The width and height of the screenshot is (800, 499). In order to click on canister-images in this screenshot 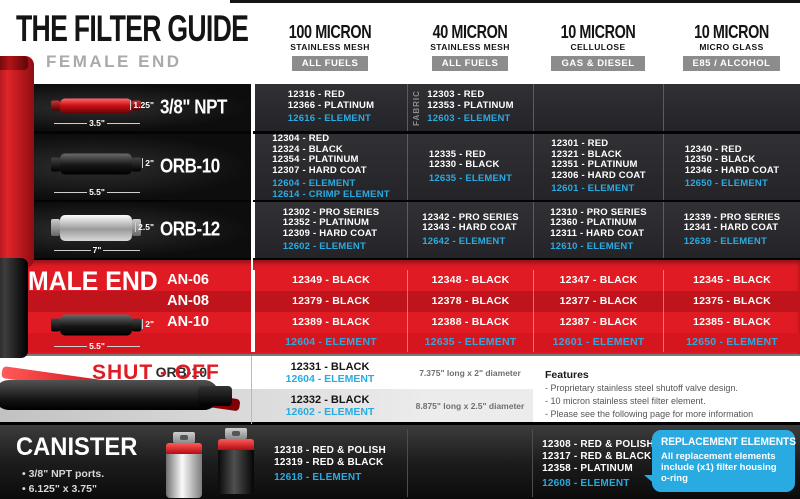, I will do `click(218, 462)`.